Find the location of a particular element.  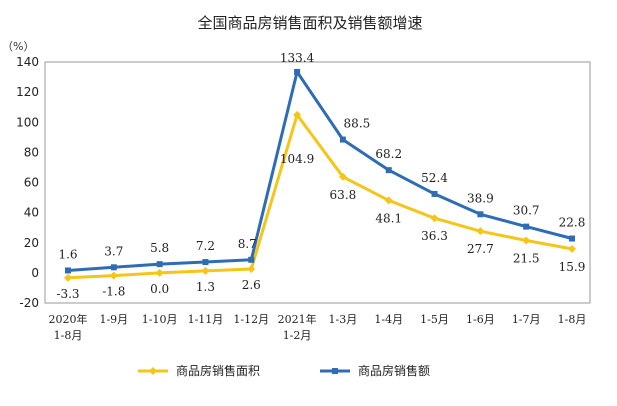

y-tick-label: 60 is located at coordinates (31, 183).